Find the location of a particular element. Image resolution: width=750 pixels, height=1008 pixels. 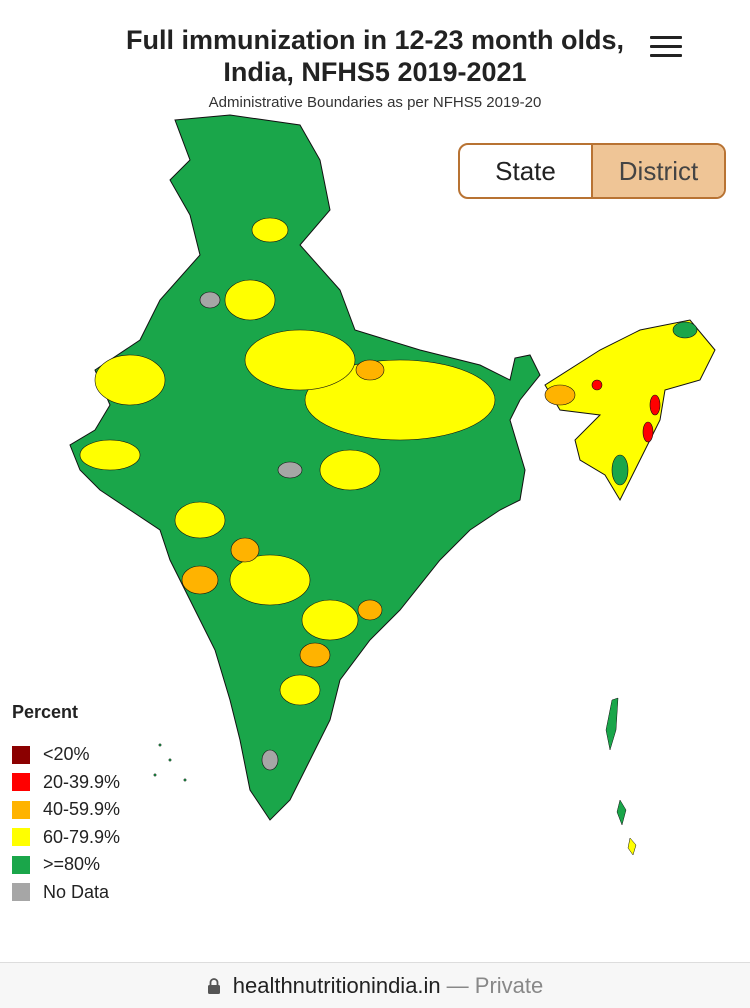

legend-label: <20% is located at coordinates (66, 754).